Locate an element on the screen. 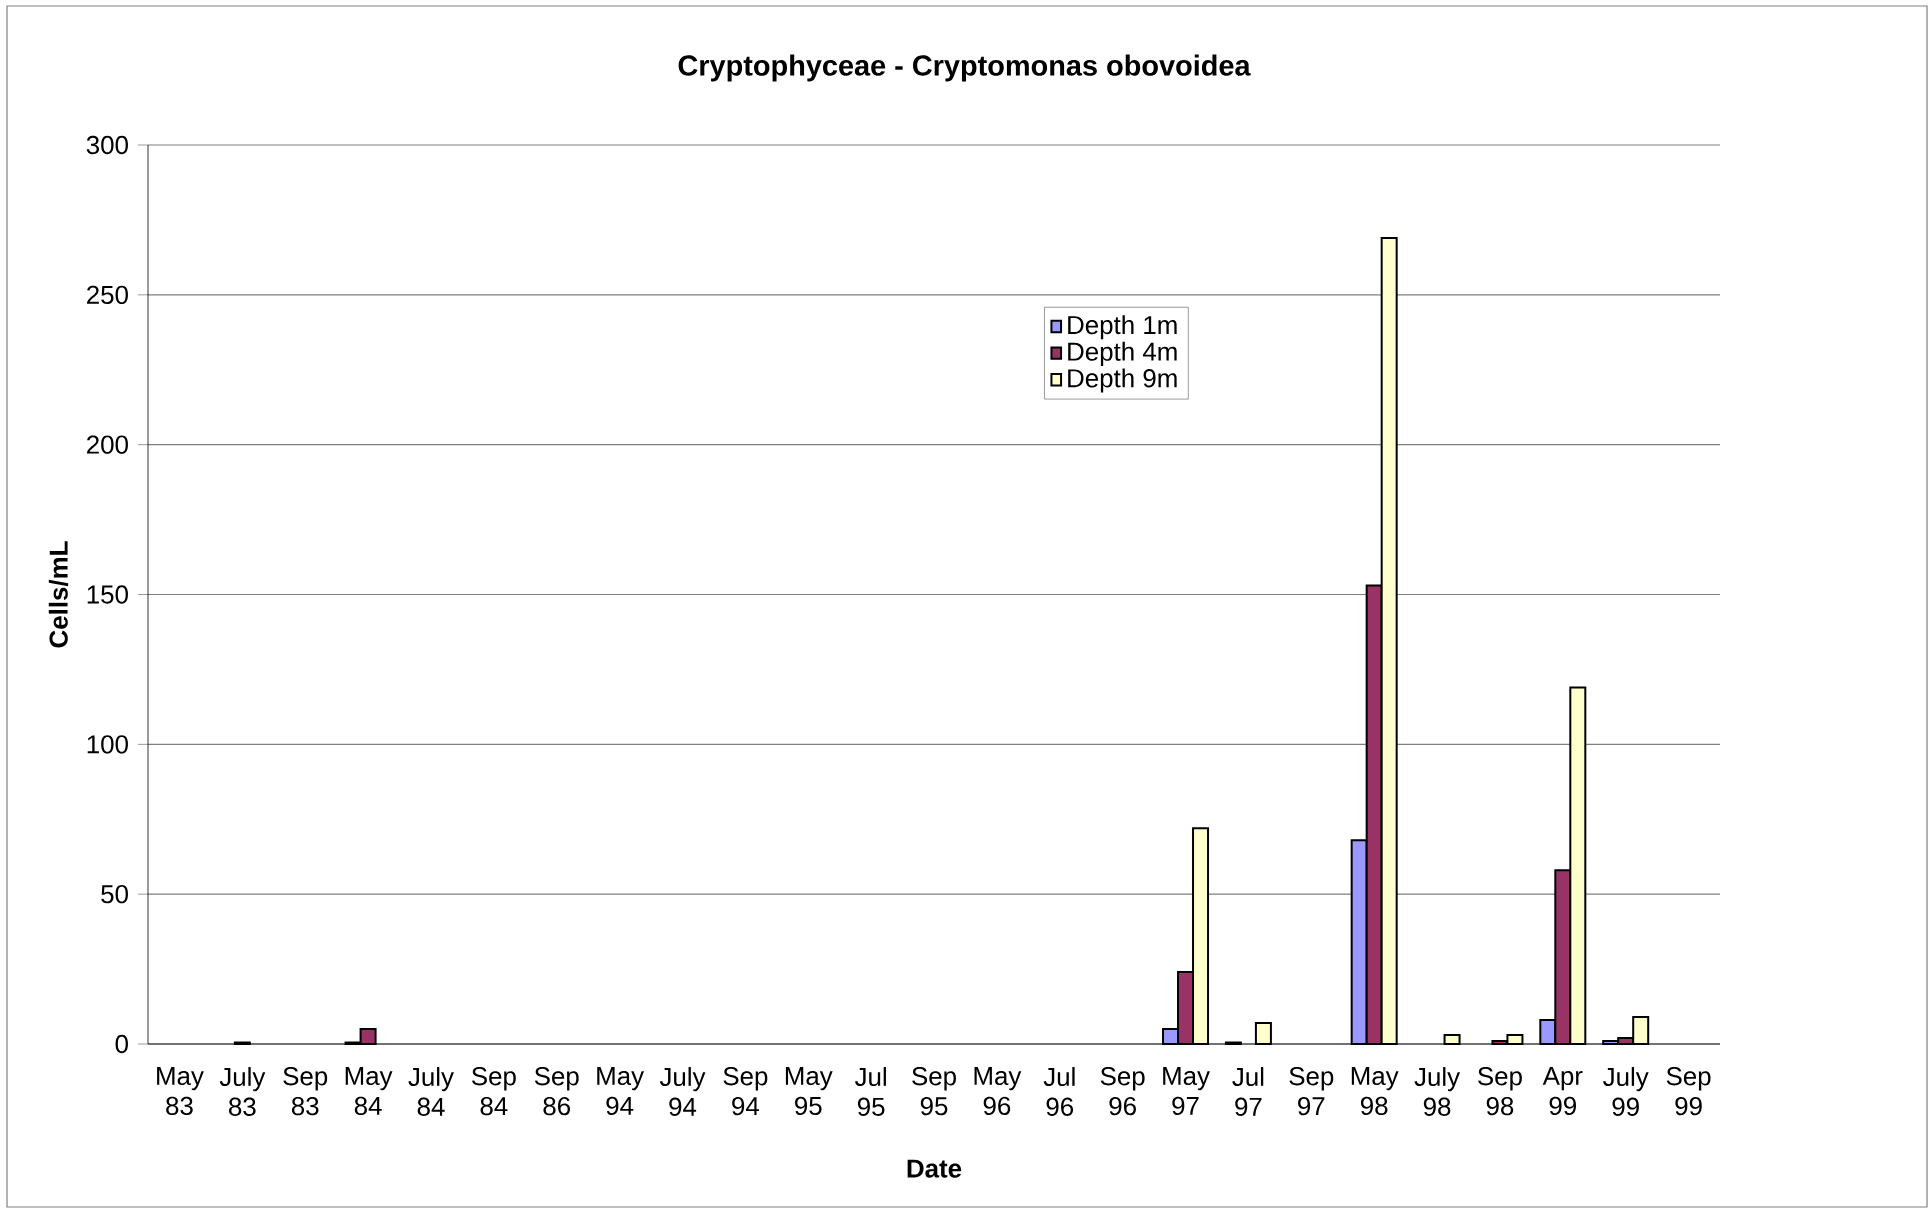  y-axis-title: Cells/mL is located at coordinates (58, 594).